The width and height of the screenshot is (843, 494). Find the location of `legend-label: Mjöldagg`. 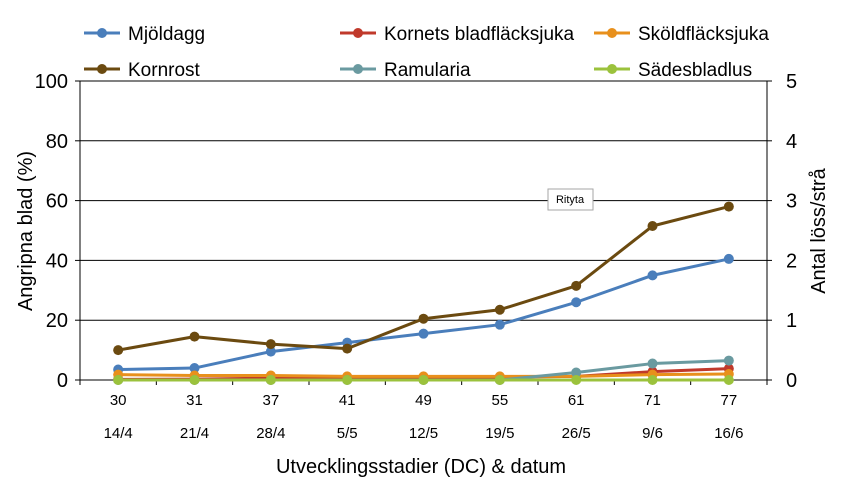

legend-label: Mjöldagg is located at coordinates (166, 34).